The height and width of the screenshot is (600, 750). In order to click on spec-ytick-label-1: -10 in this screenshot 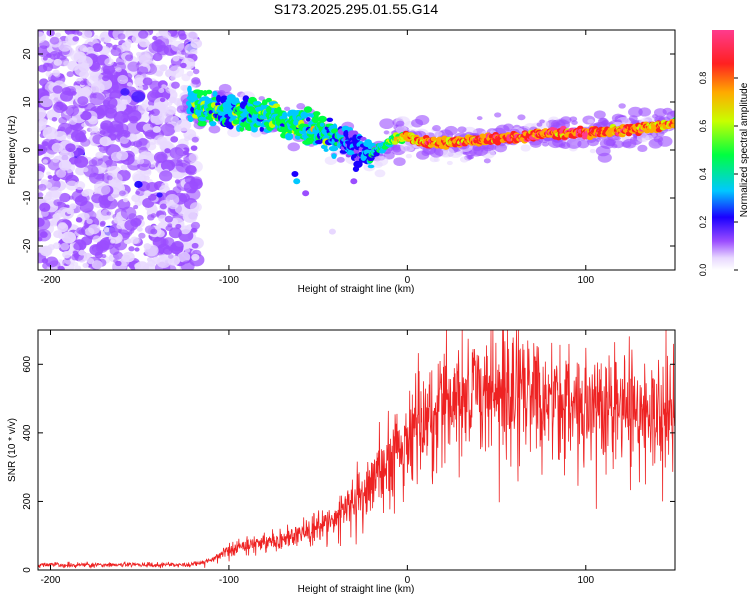, I will do `click(27, 197)`.